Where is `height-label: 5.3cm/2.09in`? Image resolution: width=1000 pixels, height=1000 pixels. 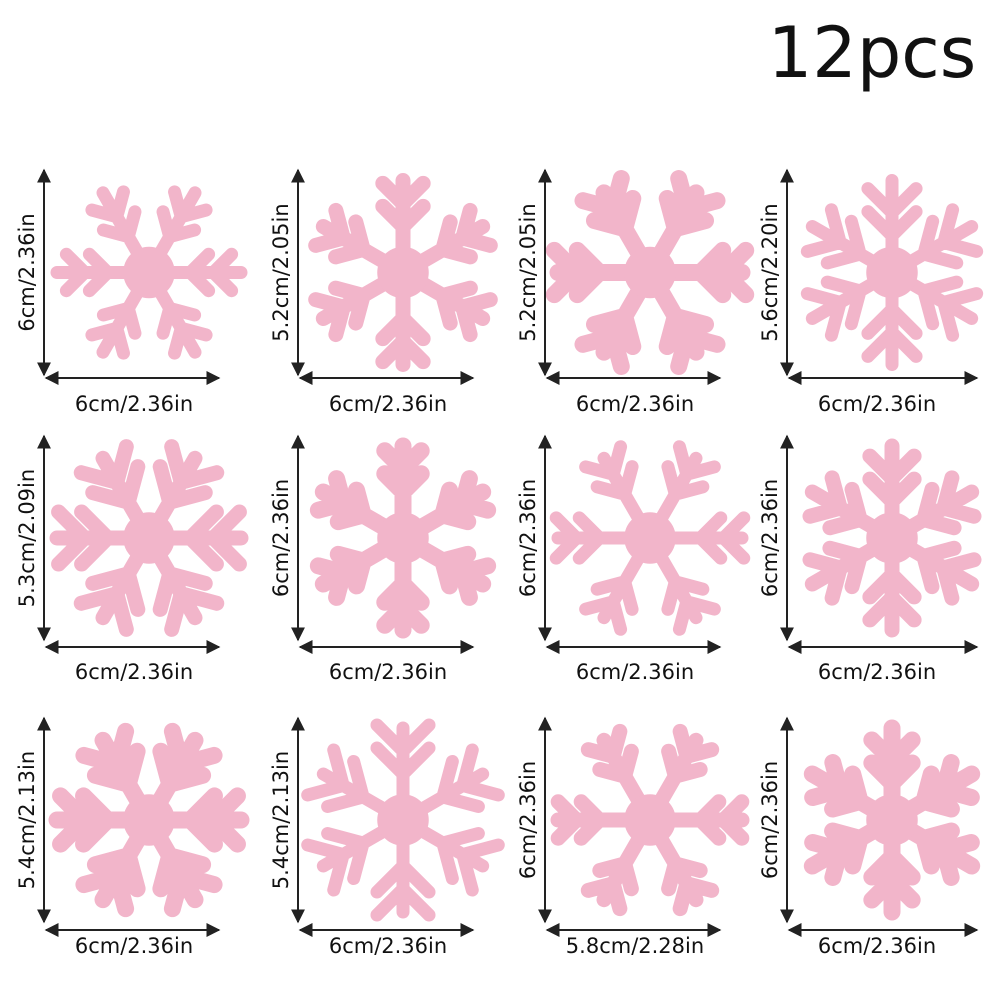
height-label: 5.3cm/2.09in is located at coordinates (27, 538).